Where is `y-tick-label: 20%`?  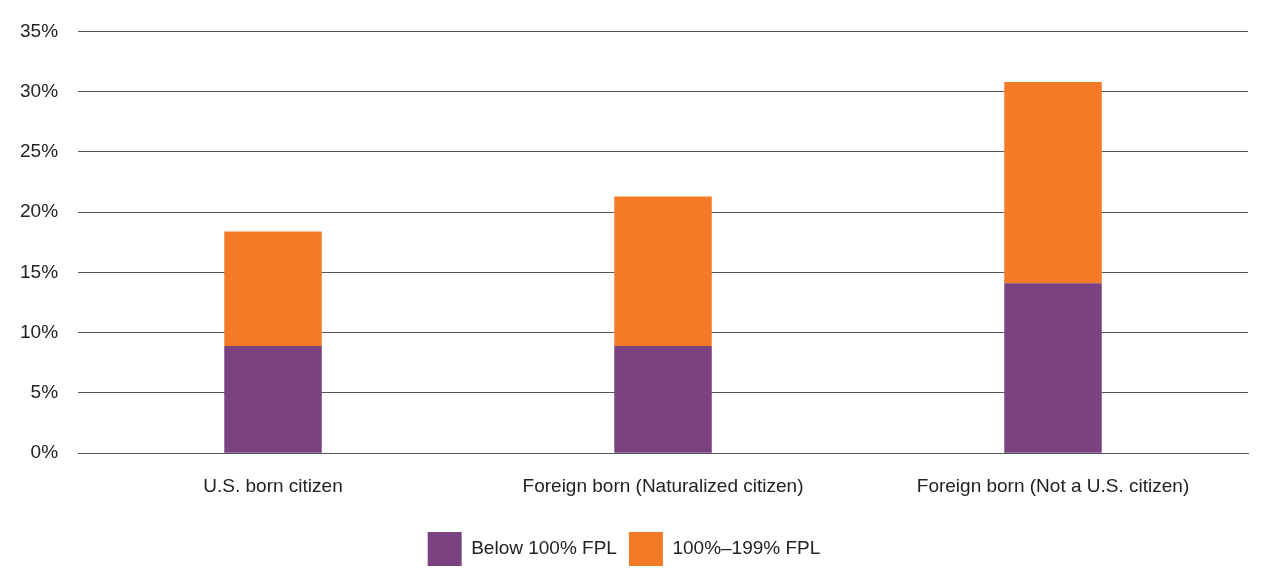 y-tick-label: 20% is located at coordinates (39, 211).